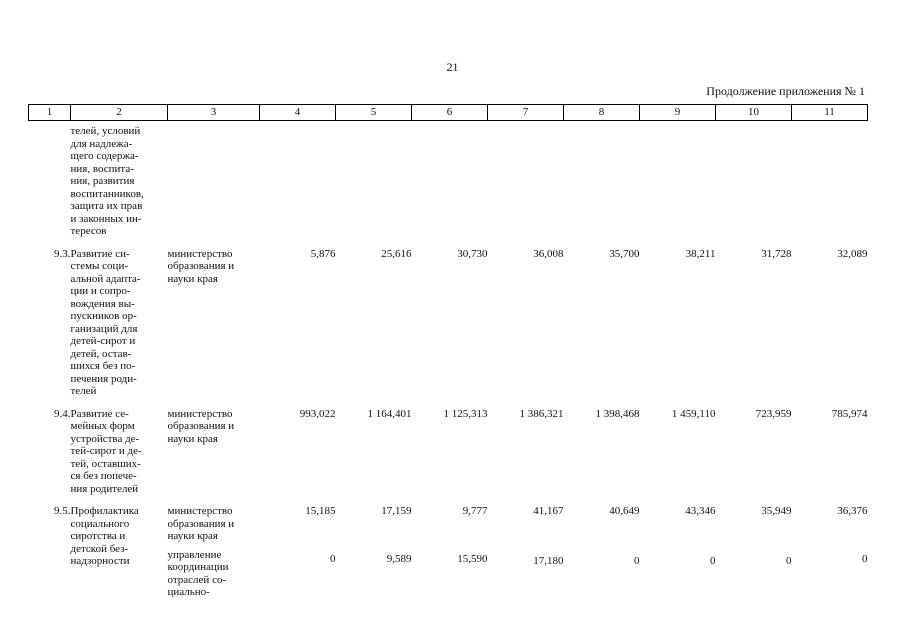 This screenshot has width=905, height=640. I want to click on value-cell: 1 398,468, so click(617, 413).